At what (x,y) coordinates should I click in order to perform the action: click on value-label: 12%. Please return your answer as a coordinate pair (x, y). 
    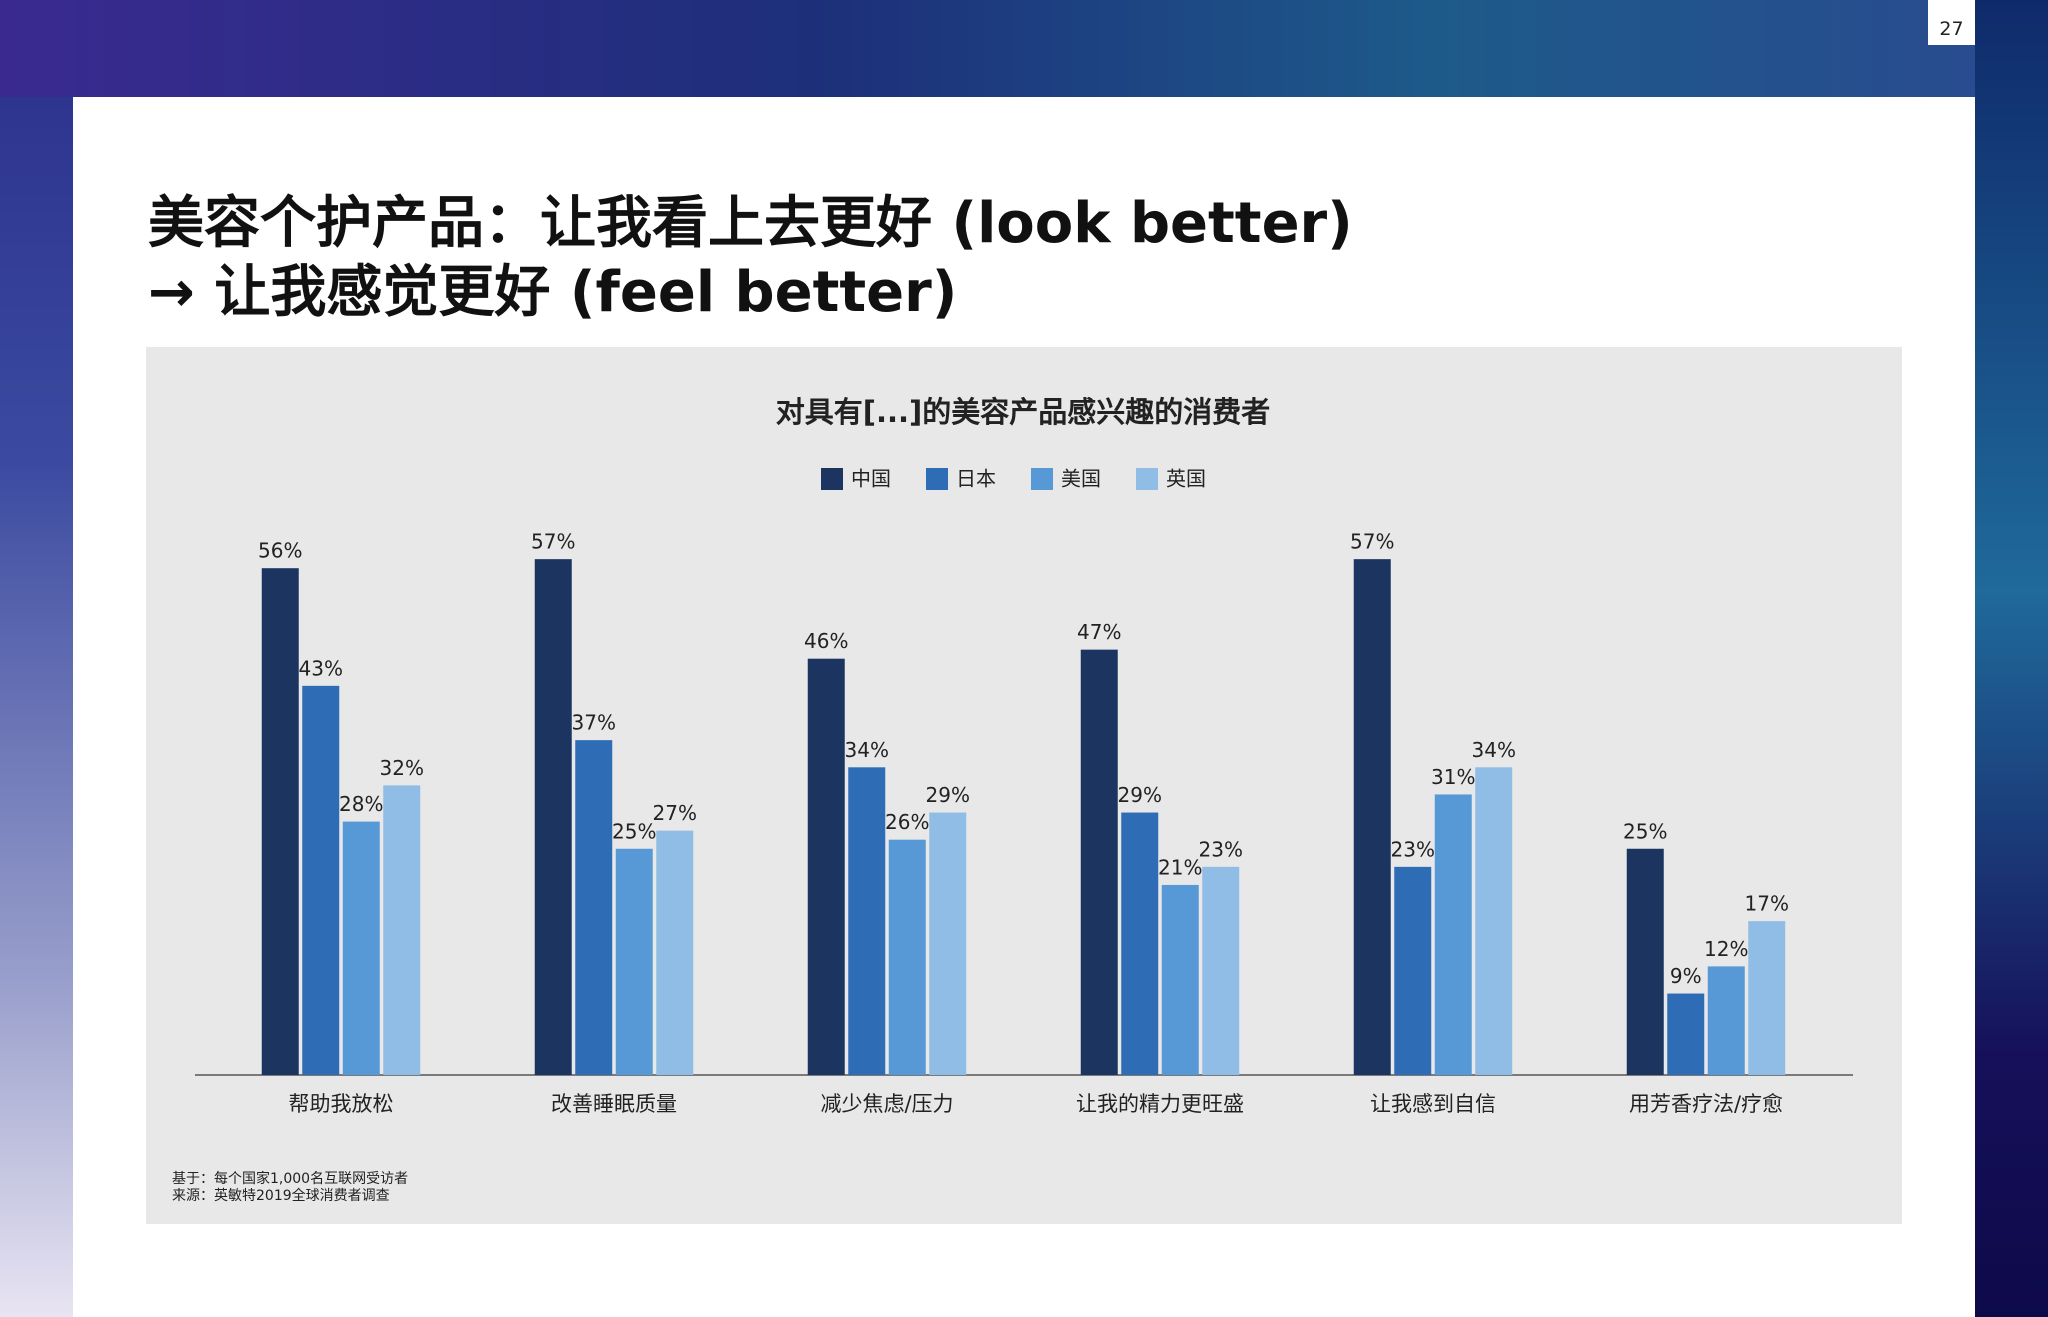
    Looking at the image, I should click on (1726, 949).